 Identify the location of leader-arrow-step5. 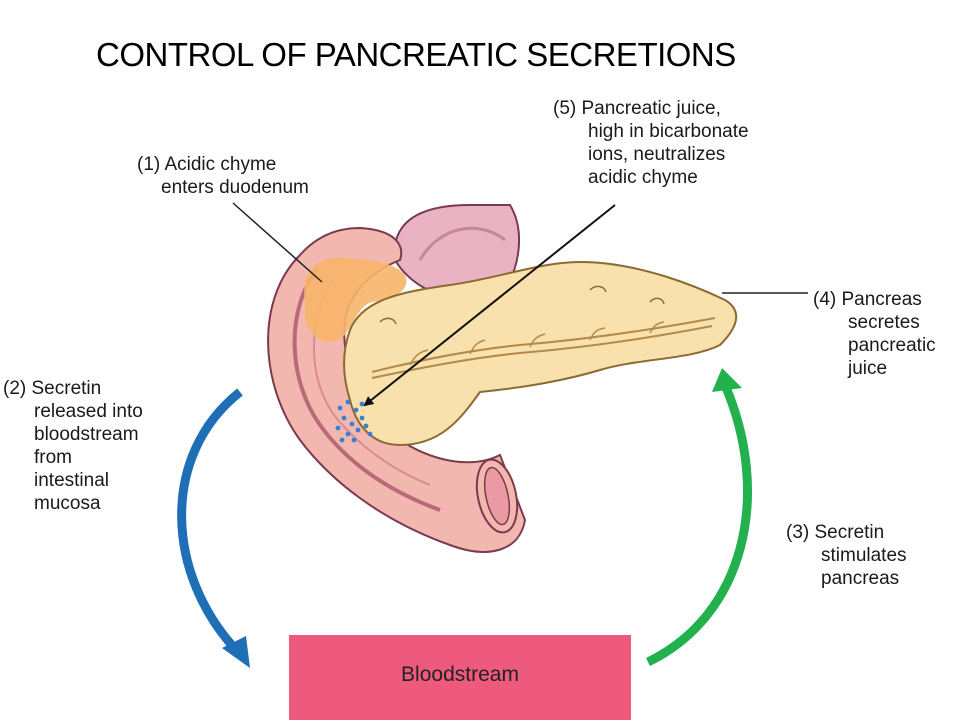
(489, 305).